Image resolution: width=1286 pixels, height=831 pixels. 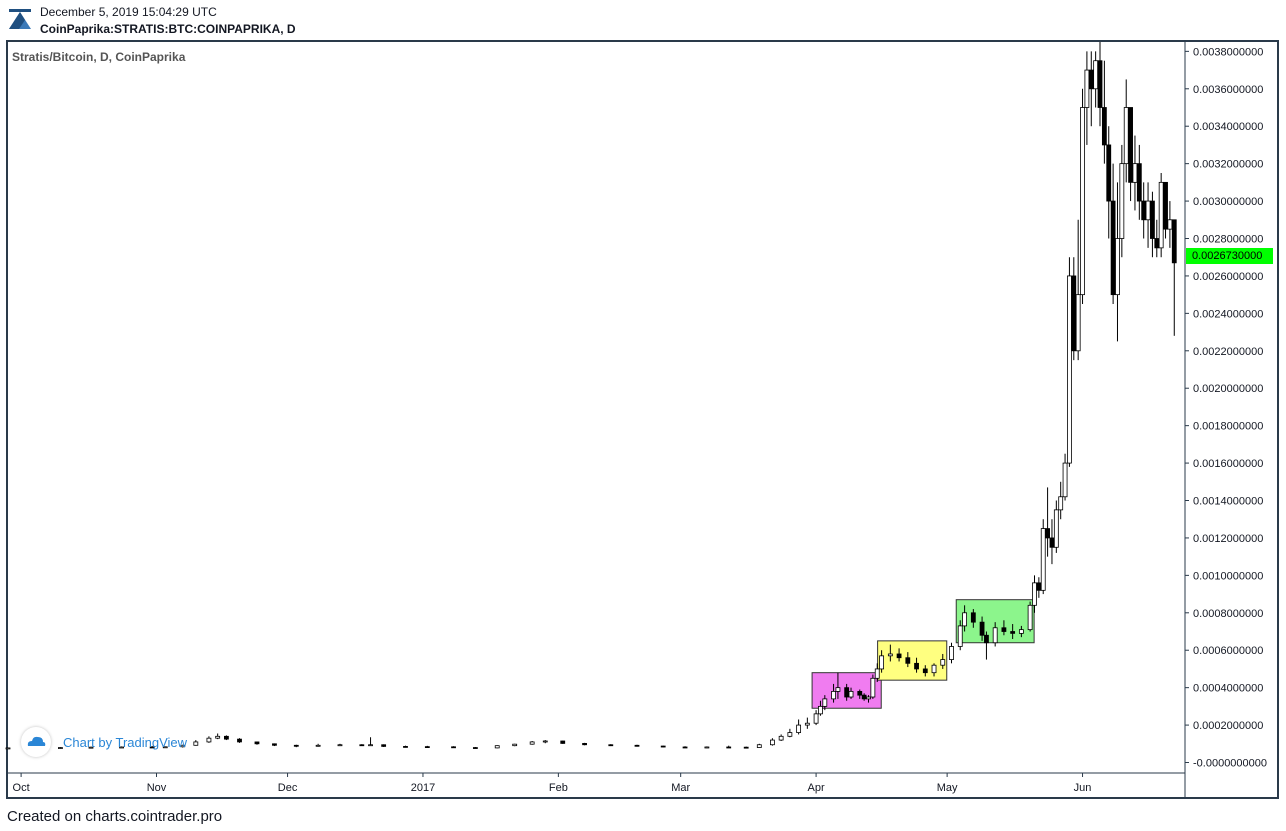 What do you see at coordinates (1228, 314) in the screenshot?
I see `y-tick-label: 0.0024000000` at bounding box center [1228, 314].